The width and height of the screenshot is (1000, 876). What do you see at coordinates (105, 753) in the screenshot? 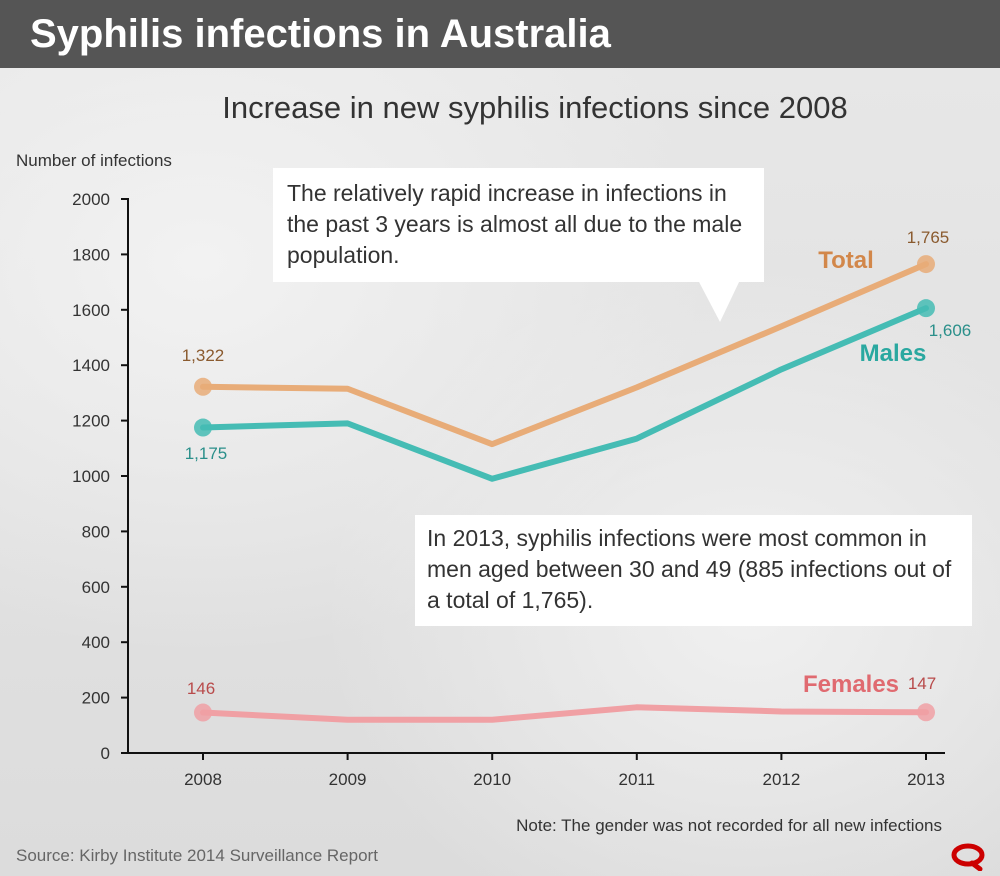
I see `y-tick-label: 0` at bounding box center [105, 753].